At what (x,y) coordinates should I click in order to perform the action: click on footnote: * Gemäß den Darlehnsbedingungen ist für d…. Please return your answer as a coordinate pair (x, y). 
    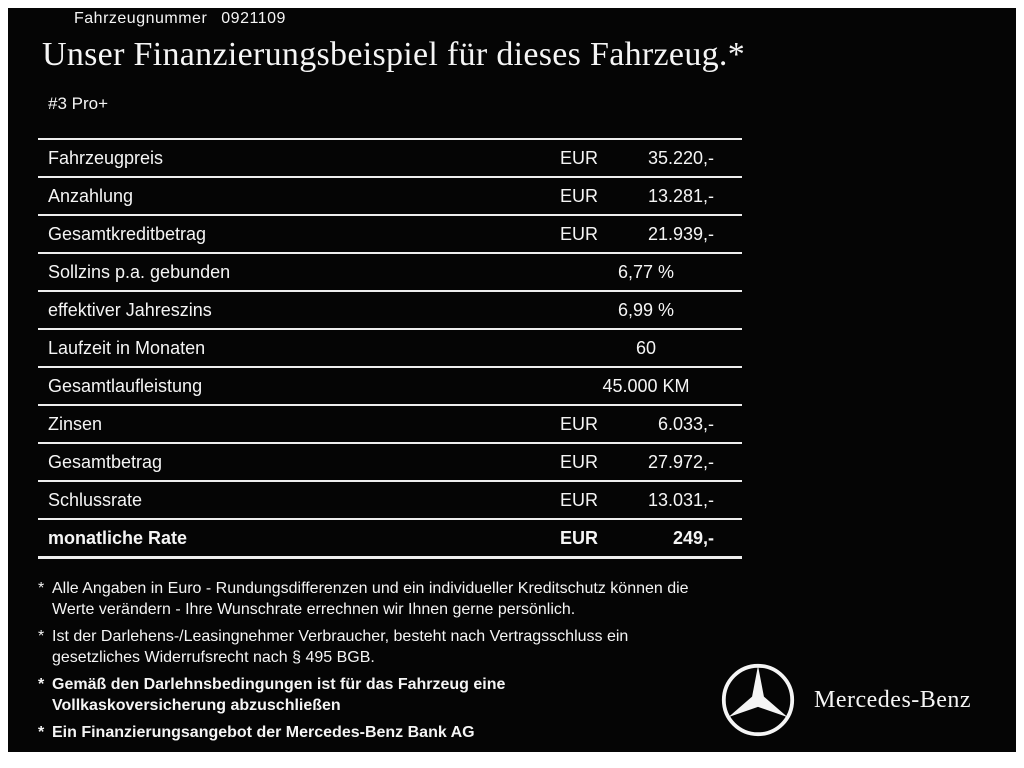
    Looking at the image, I should click on (394, 695).